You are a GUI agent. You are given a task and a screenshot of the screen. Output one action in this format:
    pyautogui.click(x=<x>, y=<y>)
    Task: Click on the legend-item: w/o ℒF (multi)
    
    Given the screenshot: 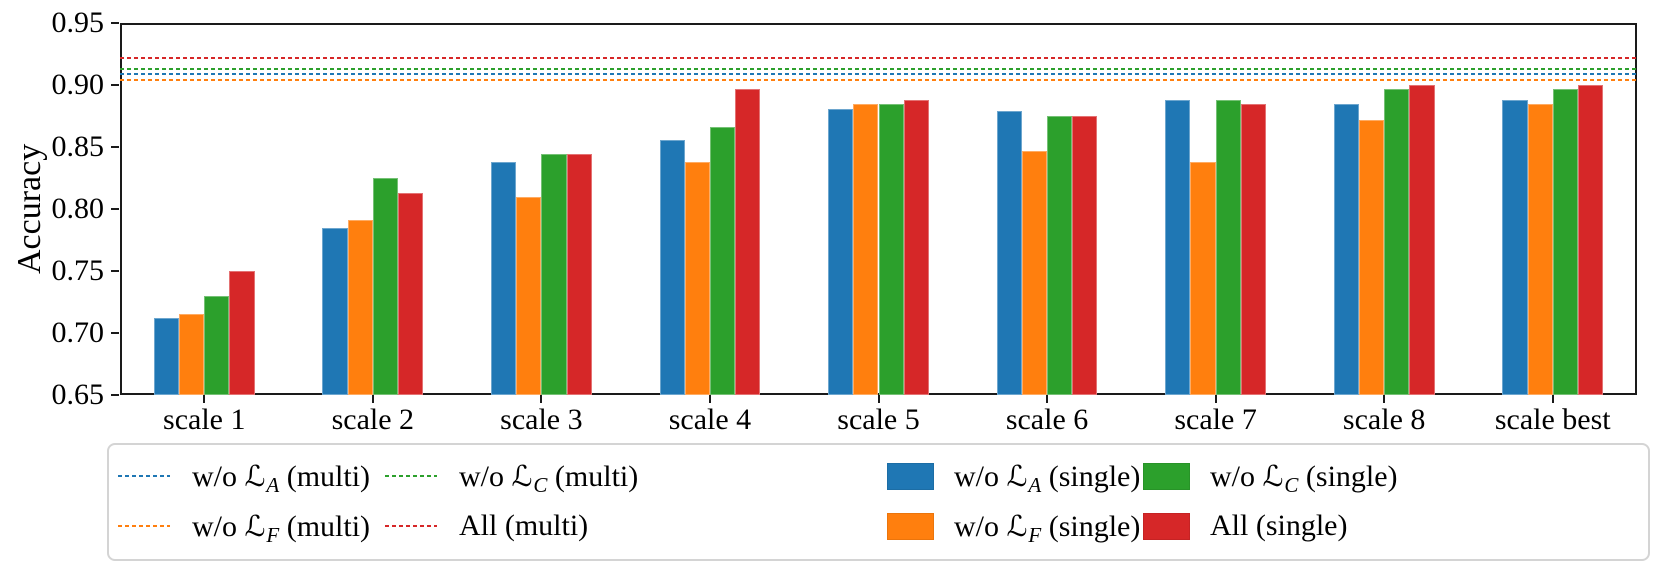 What is the action you would take?
    pyautogui.click(x=244, y=526)
    